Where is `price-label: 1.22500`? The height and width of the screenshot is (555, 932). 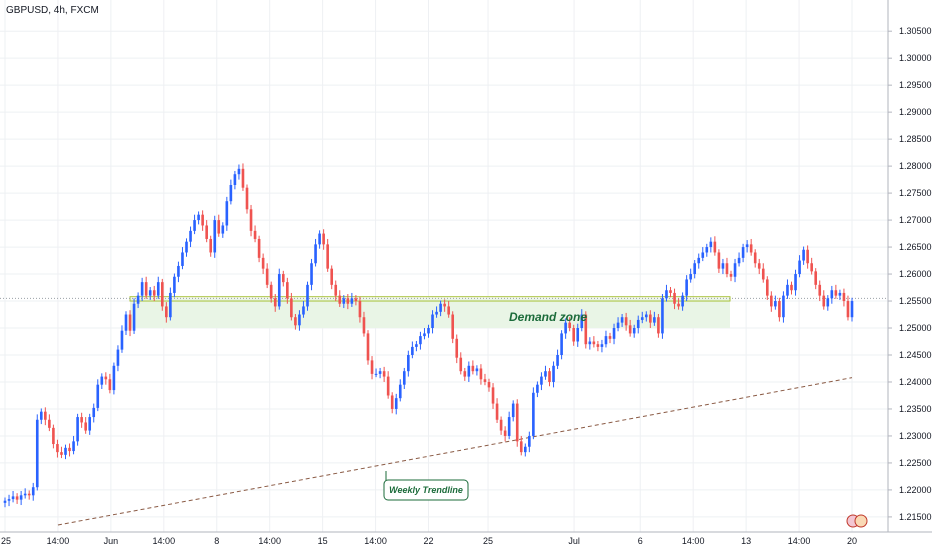
price-label: 1.22500 is located at coordinates (915, 463).